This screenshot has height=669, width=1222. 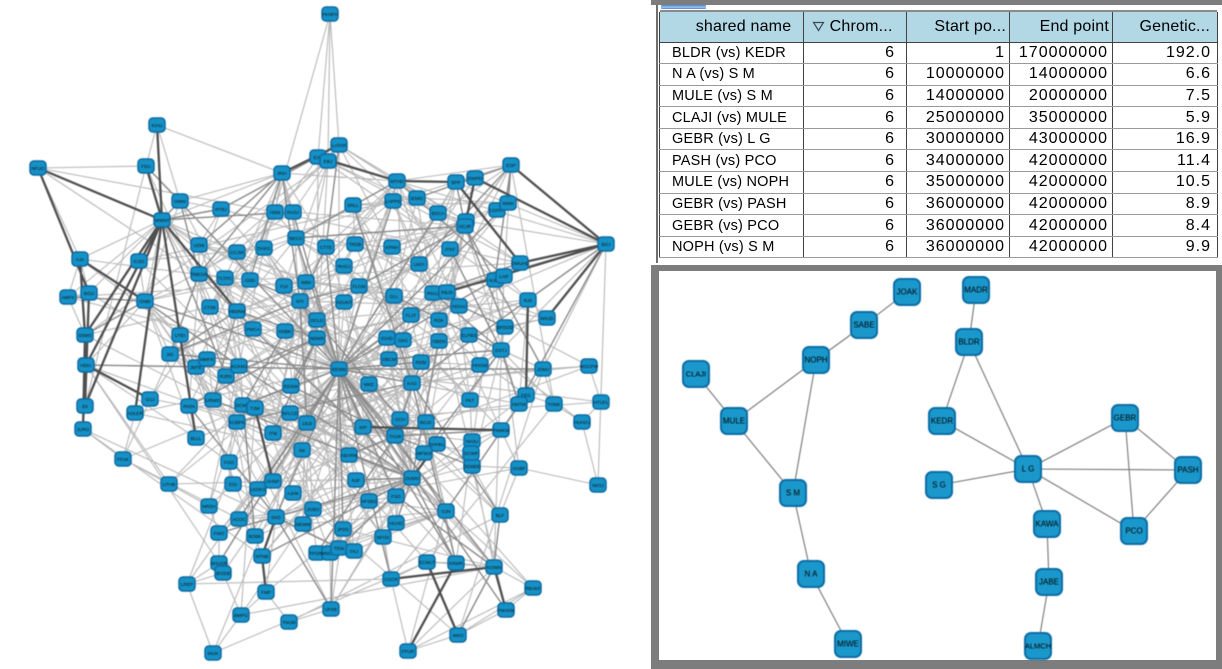 I want to click on svg-text: GDD, so click(x=250, y=280).